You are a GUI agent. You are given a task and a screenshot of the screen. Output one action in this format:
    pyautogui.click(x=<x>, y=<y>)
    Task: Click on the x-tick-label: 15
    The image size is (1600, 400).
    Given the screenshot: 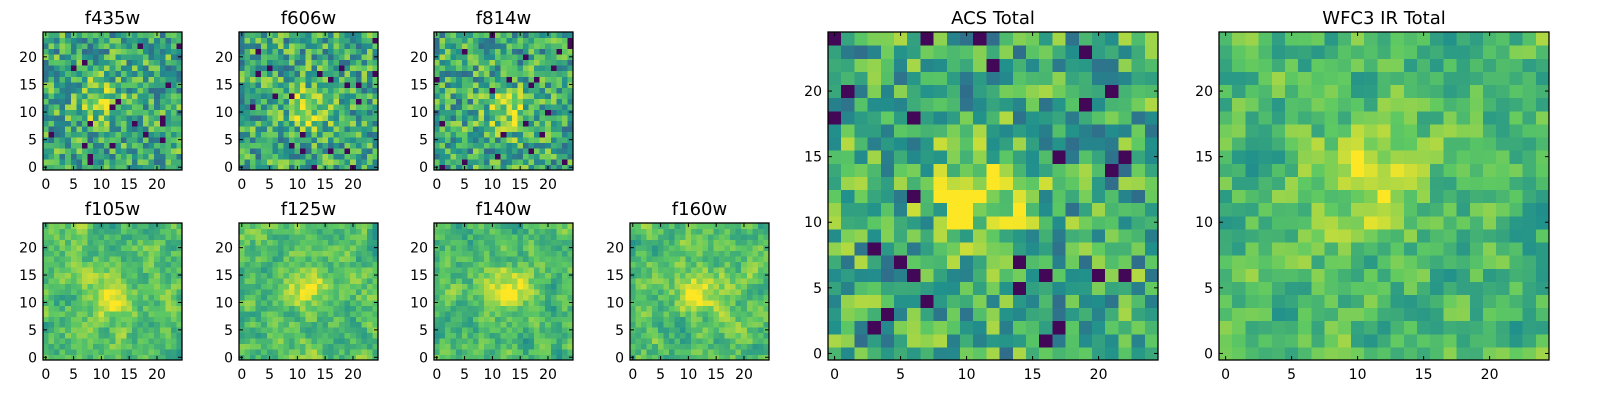 What is the action you would take?
    pyautogui.click(x=129, y=375)
    